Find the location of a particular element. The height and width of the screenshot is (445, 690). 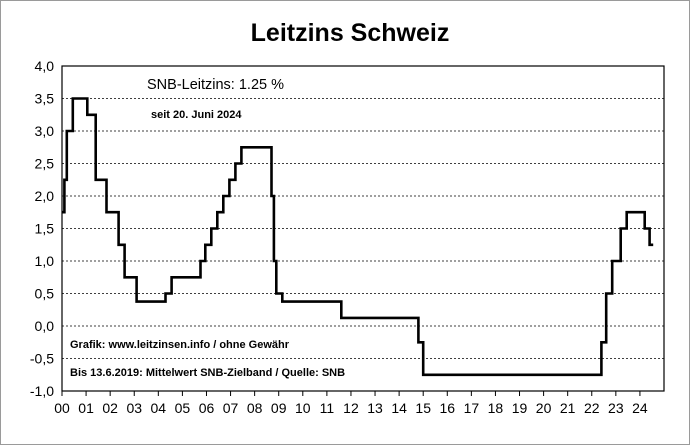

x-tick-label: 05 is located at coordinates (183, 408).